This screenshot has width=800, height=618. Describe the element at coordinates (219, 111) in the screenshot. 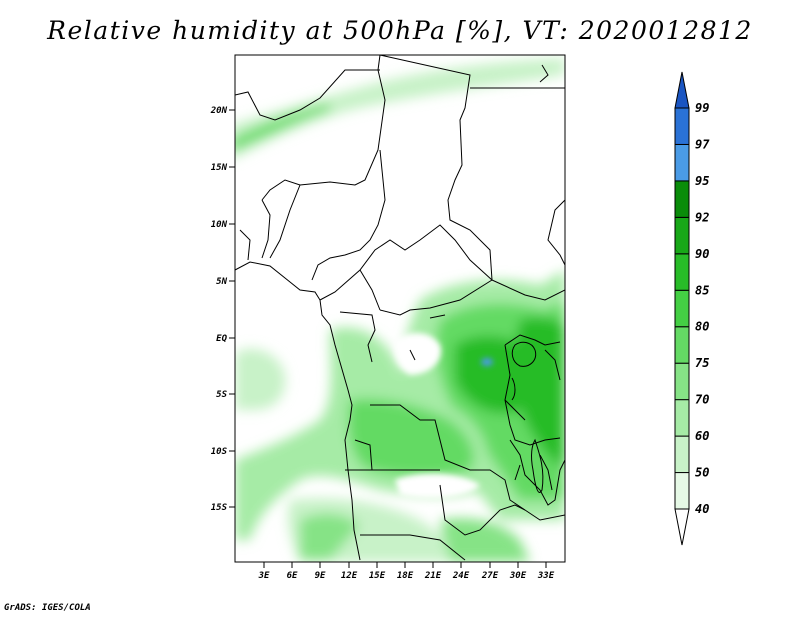

I see `lat-label: 20N` at that location.